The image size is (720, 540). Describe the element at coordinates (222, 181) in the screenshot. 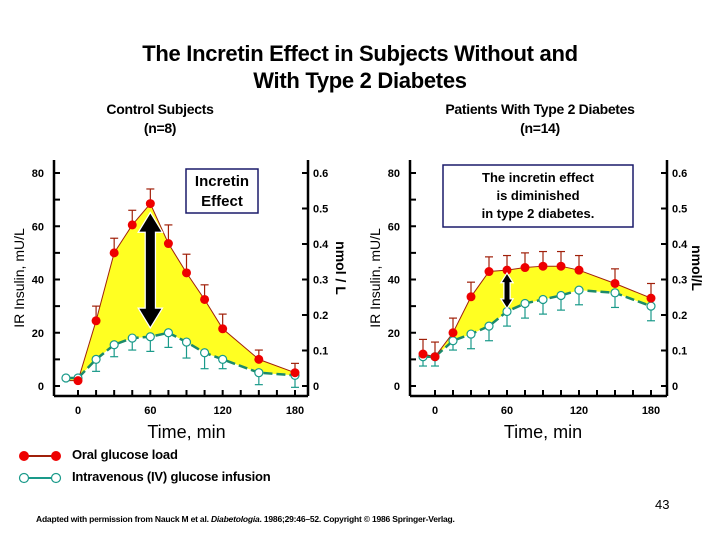

I see `annotation-text-line: Incretin` at that location.